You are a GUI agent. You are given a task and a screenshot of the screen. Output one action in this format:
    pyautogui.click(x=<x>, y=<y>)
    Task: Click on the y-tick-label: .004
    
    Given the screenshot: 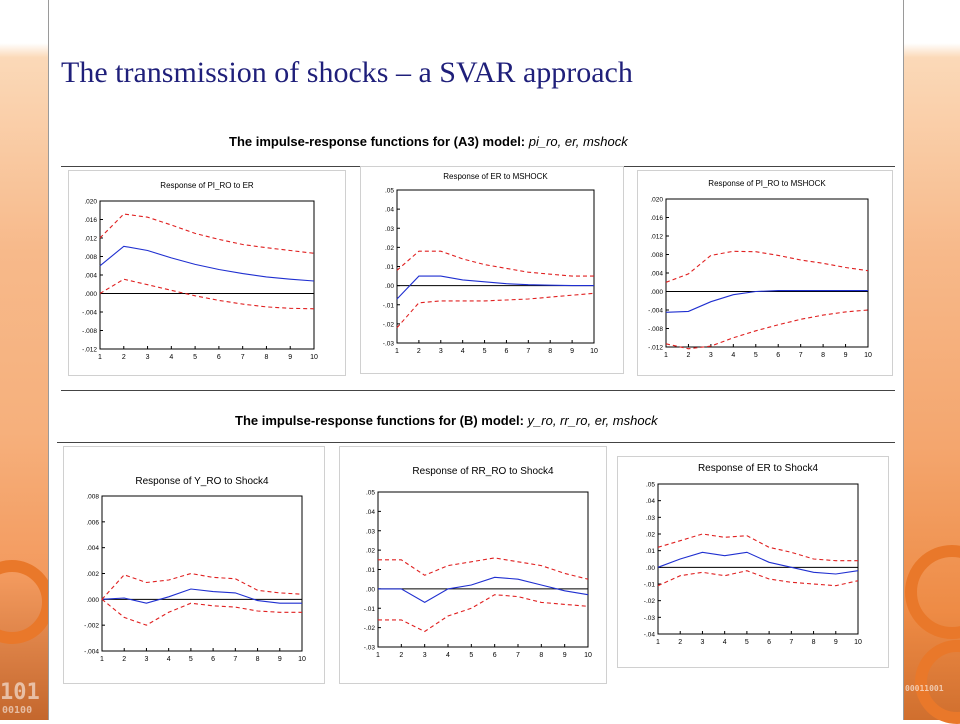 What is the action you would take?
    pyautogui.click(x=656, y=274)
    